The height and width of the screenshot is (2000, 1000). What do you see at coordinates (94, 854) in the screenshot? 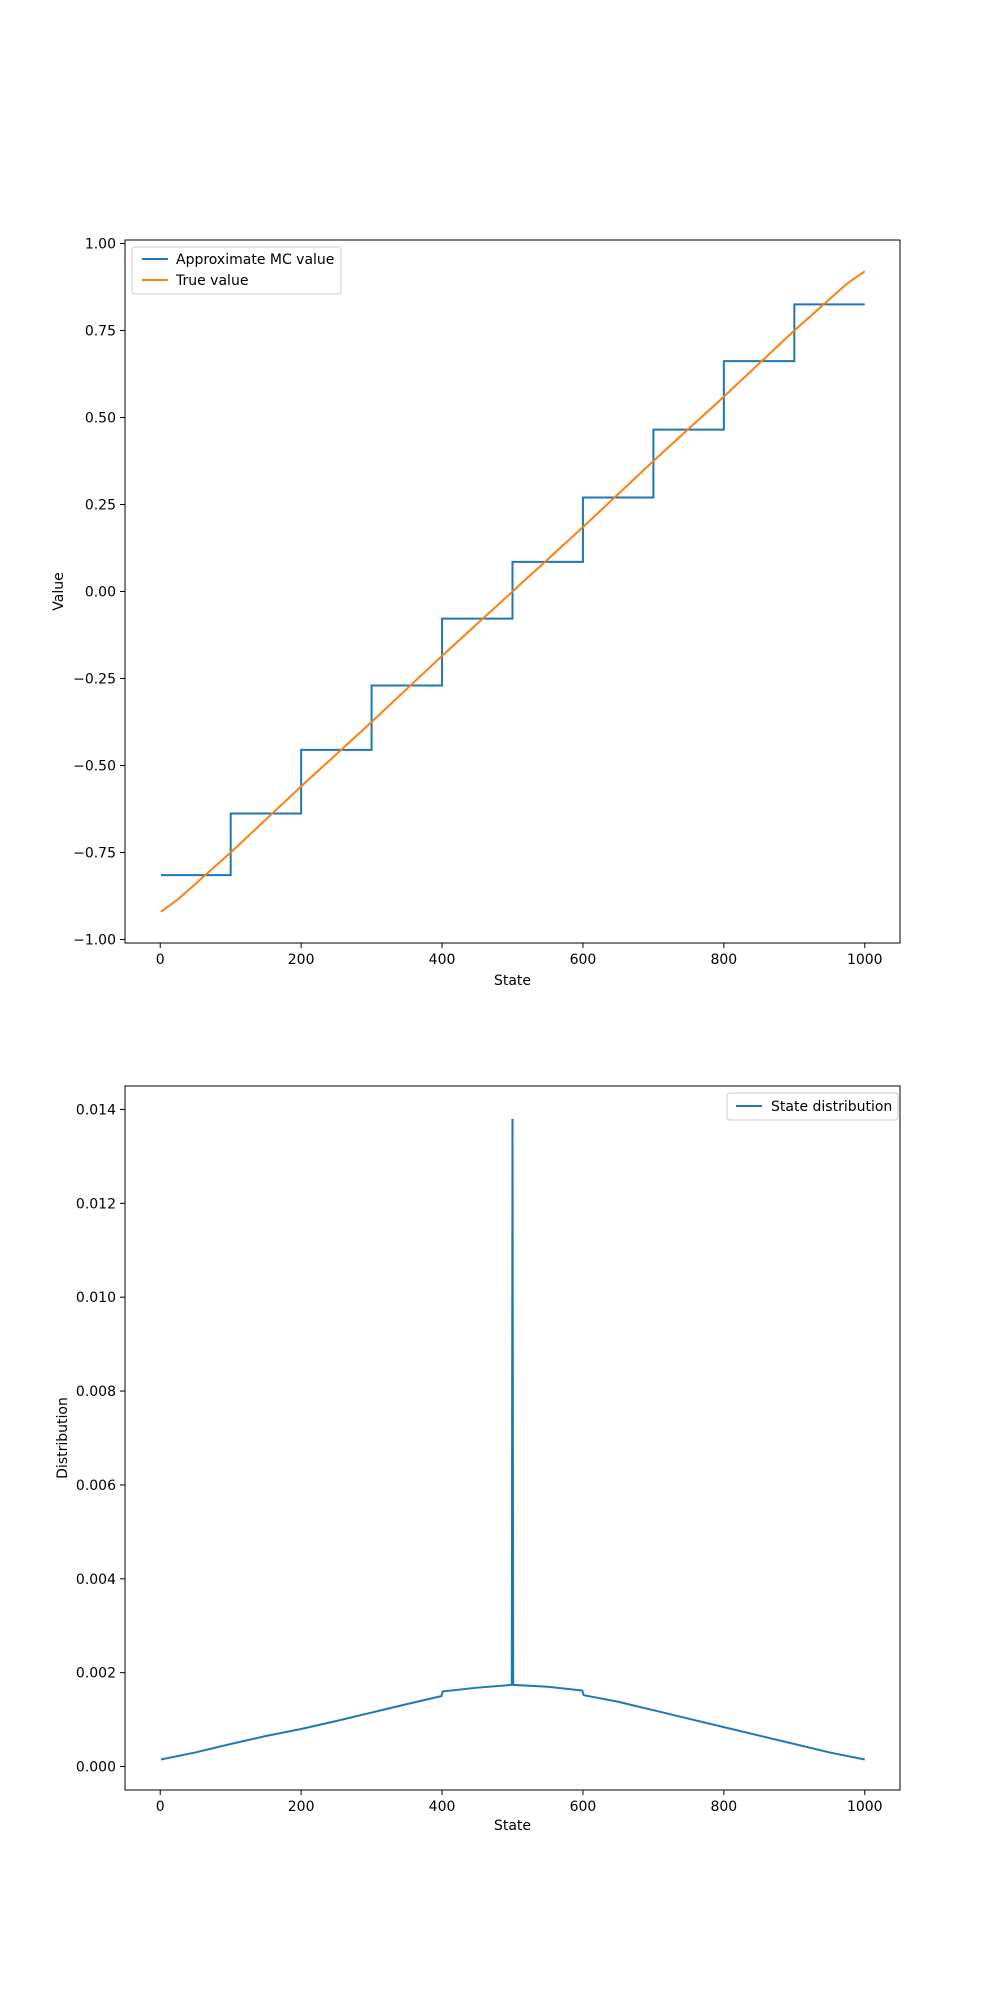
I see `ytick-label: −0.75` at bounding box center [94, 854].